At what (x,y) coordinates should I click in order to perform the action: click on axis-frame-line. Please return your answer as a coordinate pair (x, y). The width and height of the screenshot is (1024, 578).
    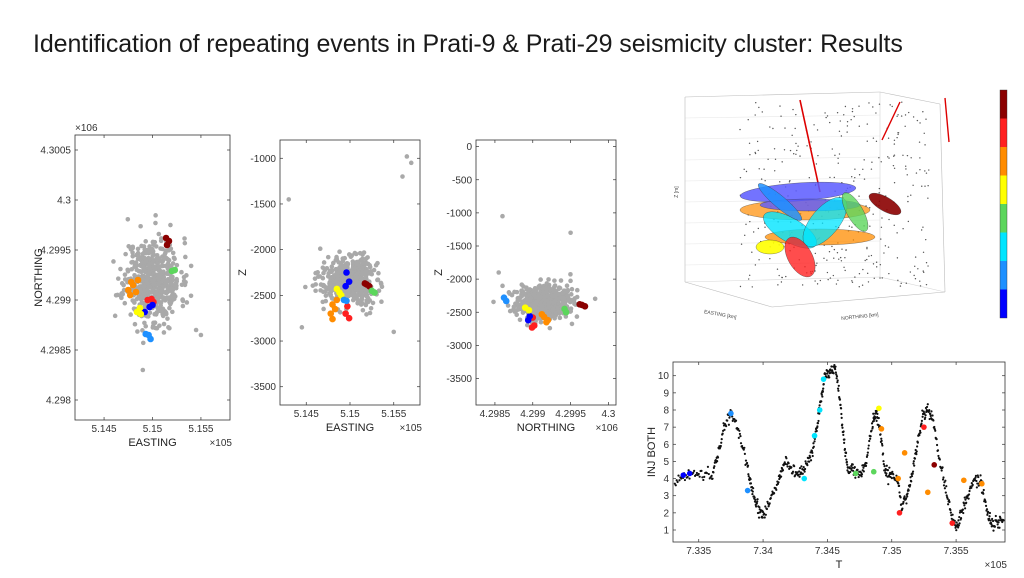
    Looking at the image, I should click on (782, 94).